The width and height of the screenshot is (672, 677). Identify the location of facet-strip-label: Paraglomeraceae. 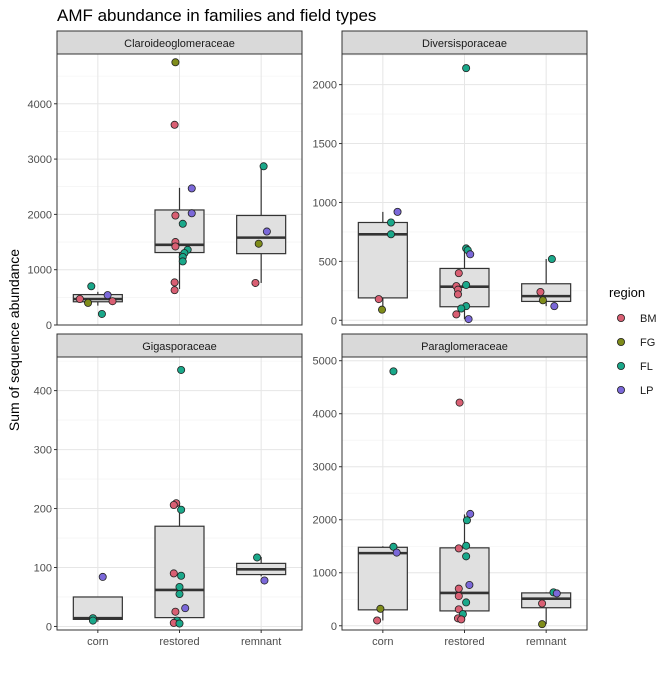
(464, 347).